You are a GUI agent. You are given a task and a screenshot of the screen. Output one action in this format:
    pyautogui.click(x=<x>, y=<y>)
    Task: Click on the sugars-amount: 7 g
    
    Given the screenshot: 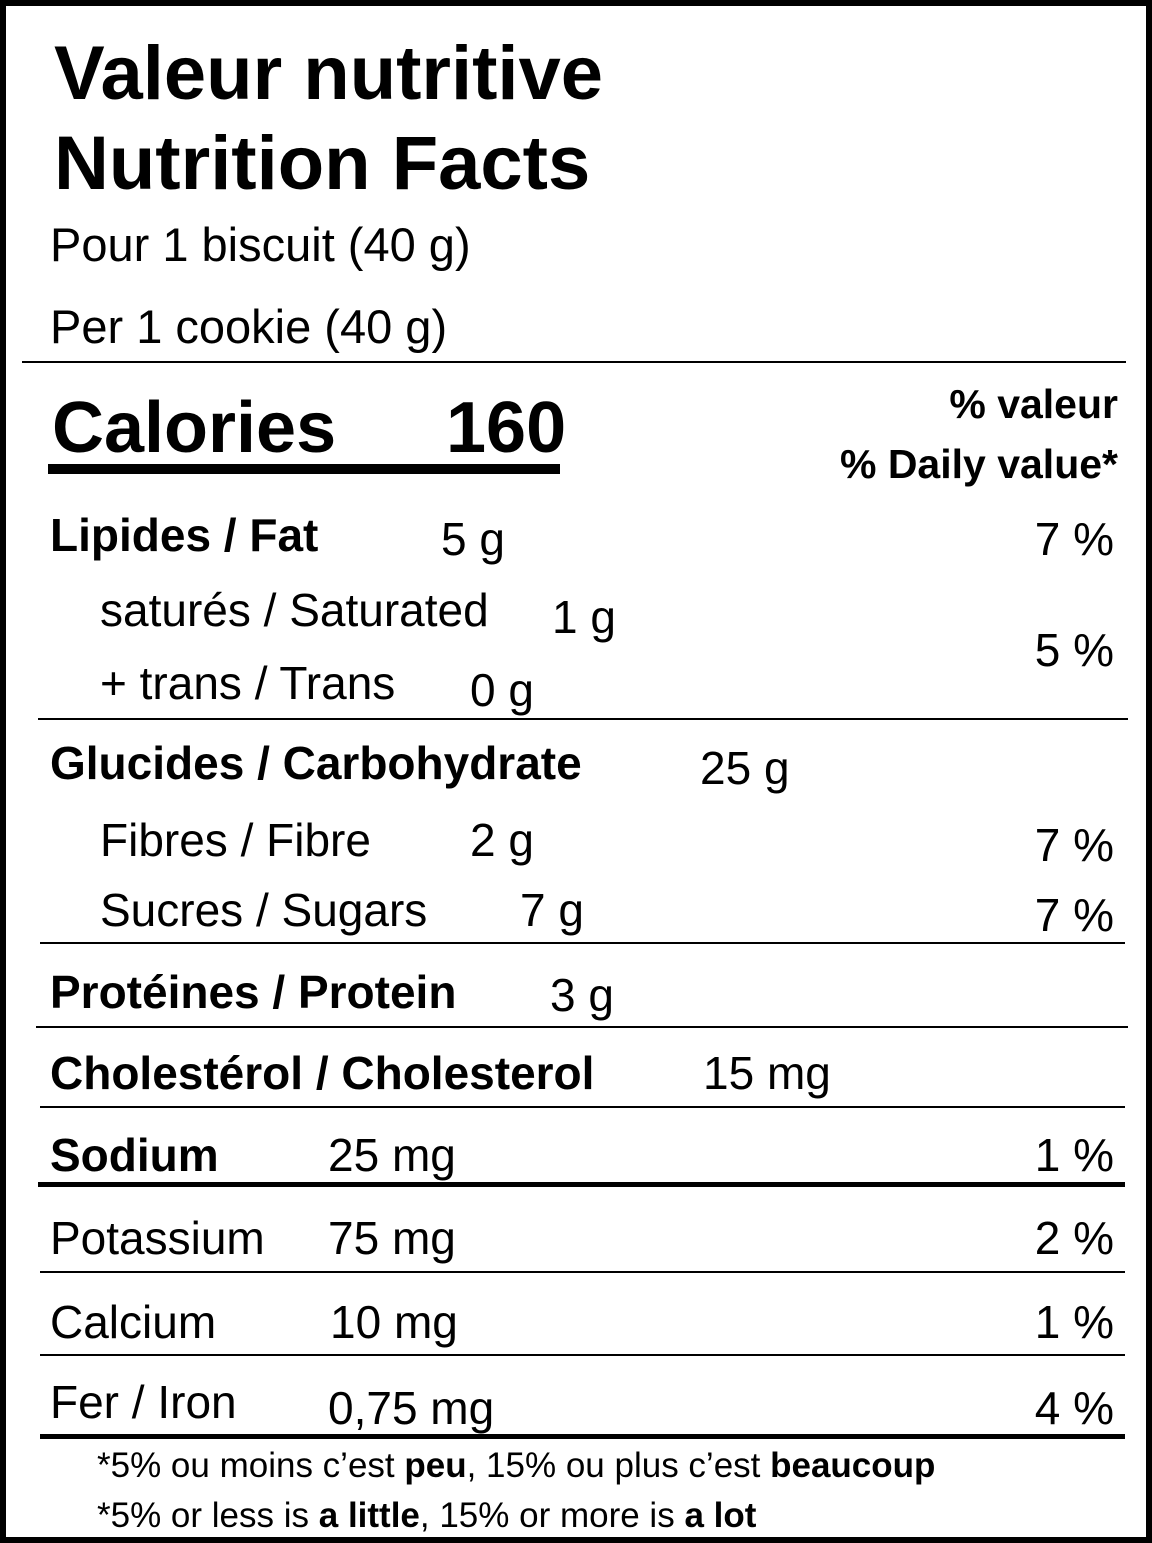 What is the action you would take?
    pyautogui.click(x=552, y=910)
    